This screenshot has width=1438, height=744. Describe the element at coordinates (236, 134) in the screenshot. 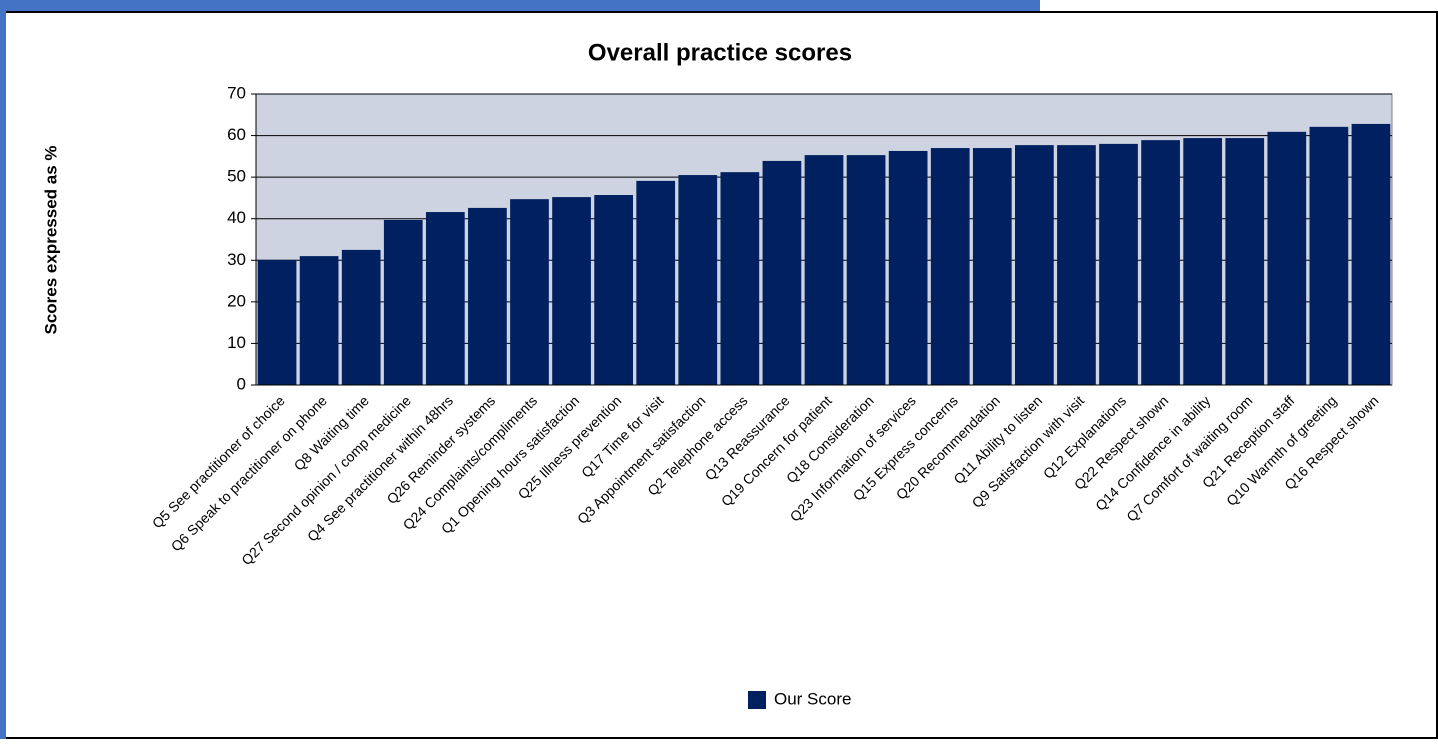

I see `y-tick-label: 60` at that location.